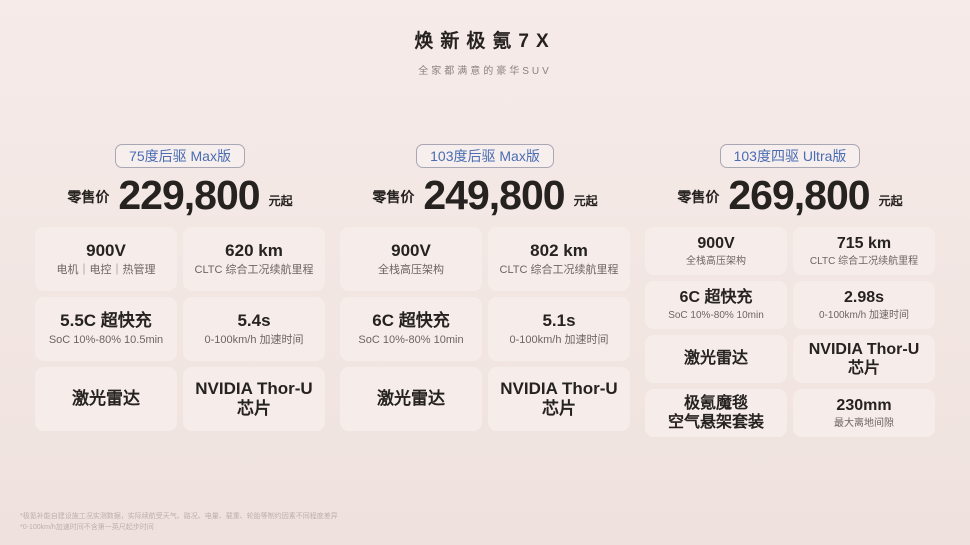  I want to click on trim-badge: 103度四驱 Ultra版, so click(790, 156).